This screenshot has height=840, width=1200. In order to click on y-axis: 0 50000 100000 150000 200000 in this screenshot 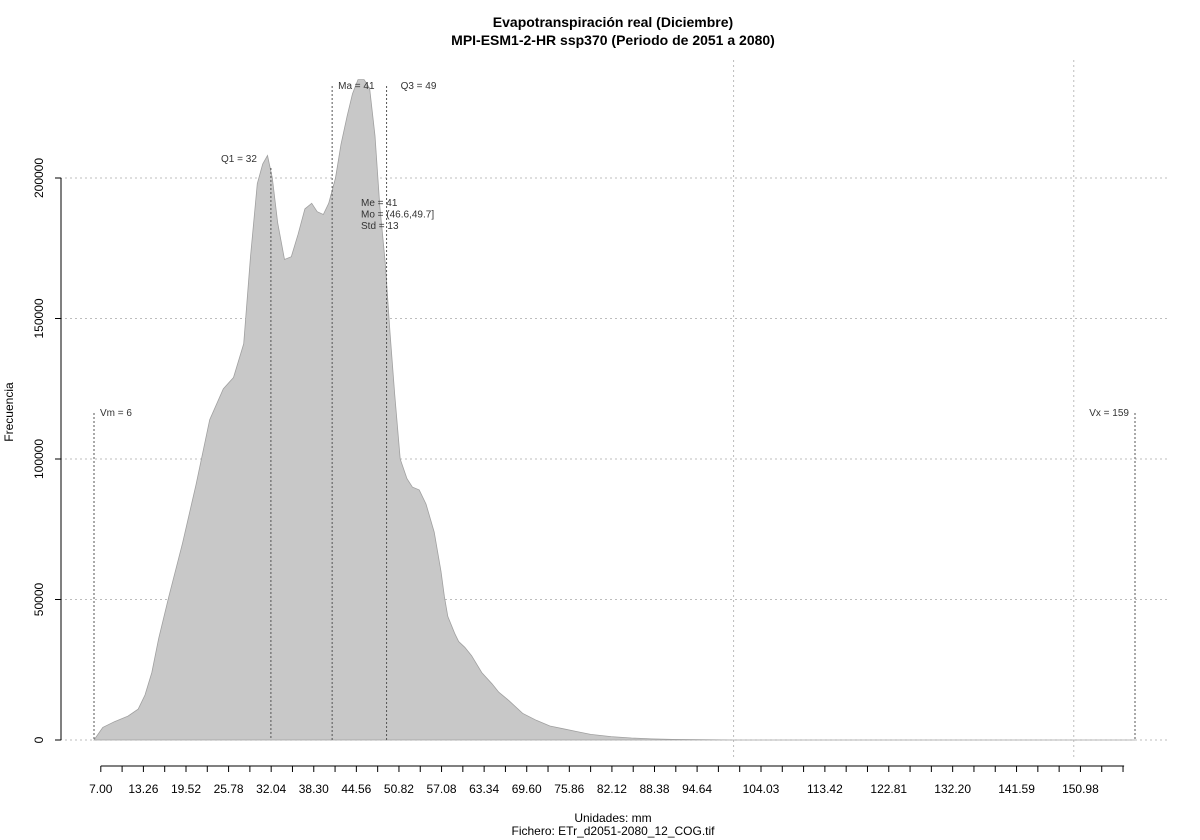, I will do `click(47, 450)`.